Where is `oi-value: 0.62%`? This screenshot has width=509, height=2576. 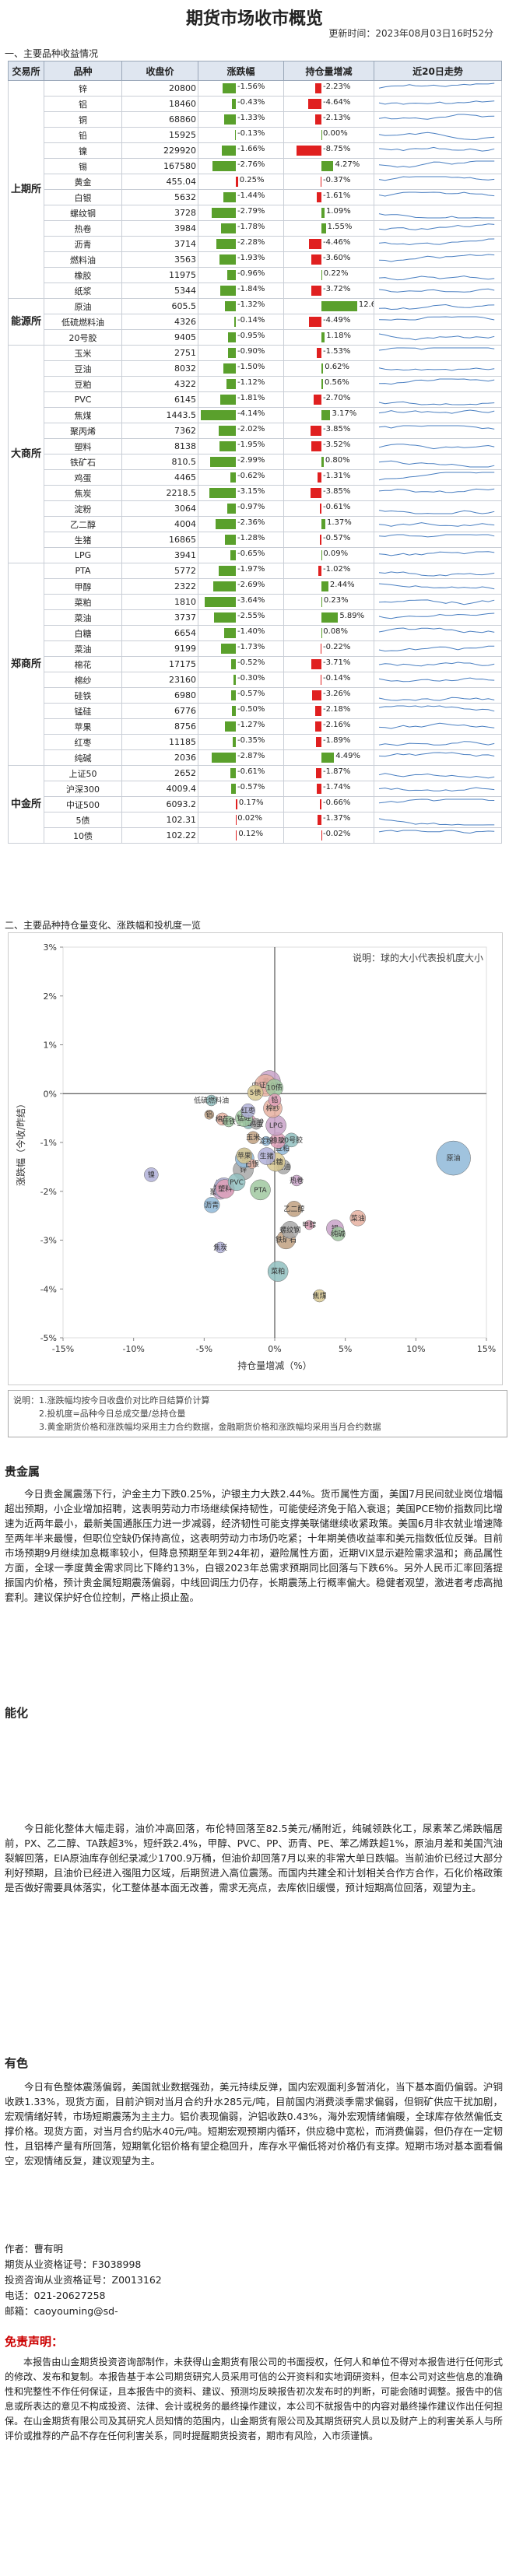
oi-value: 0.62% is located at coordinates (338, 367).